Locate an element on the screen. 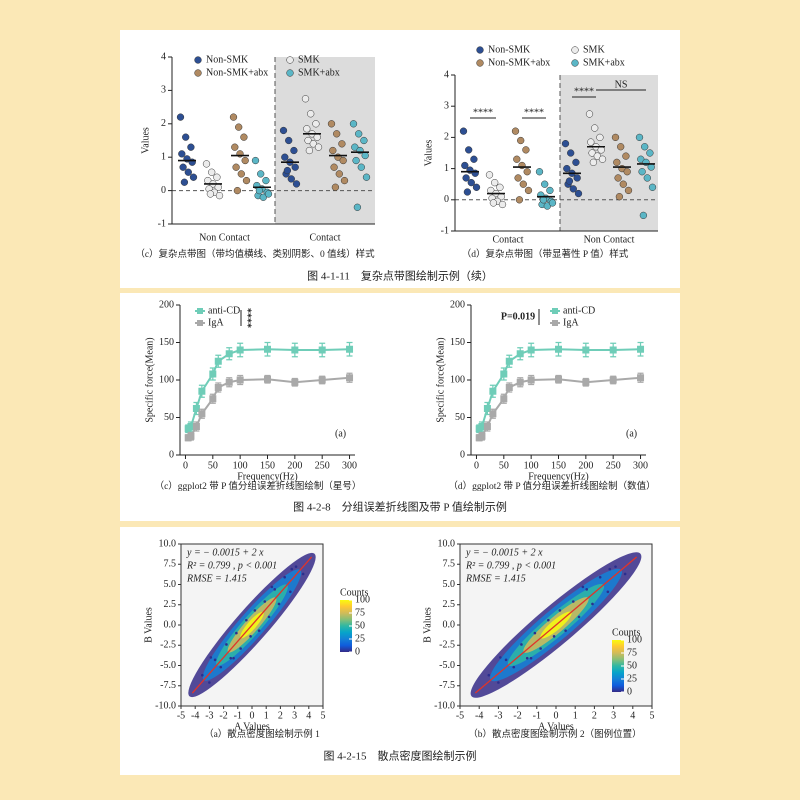 The width and height of the screenshot is (800, 800). colorbar-title: Counts is located at coordinates (626, 632).